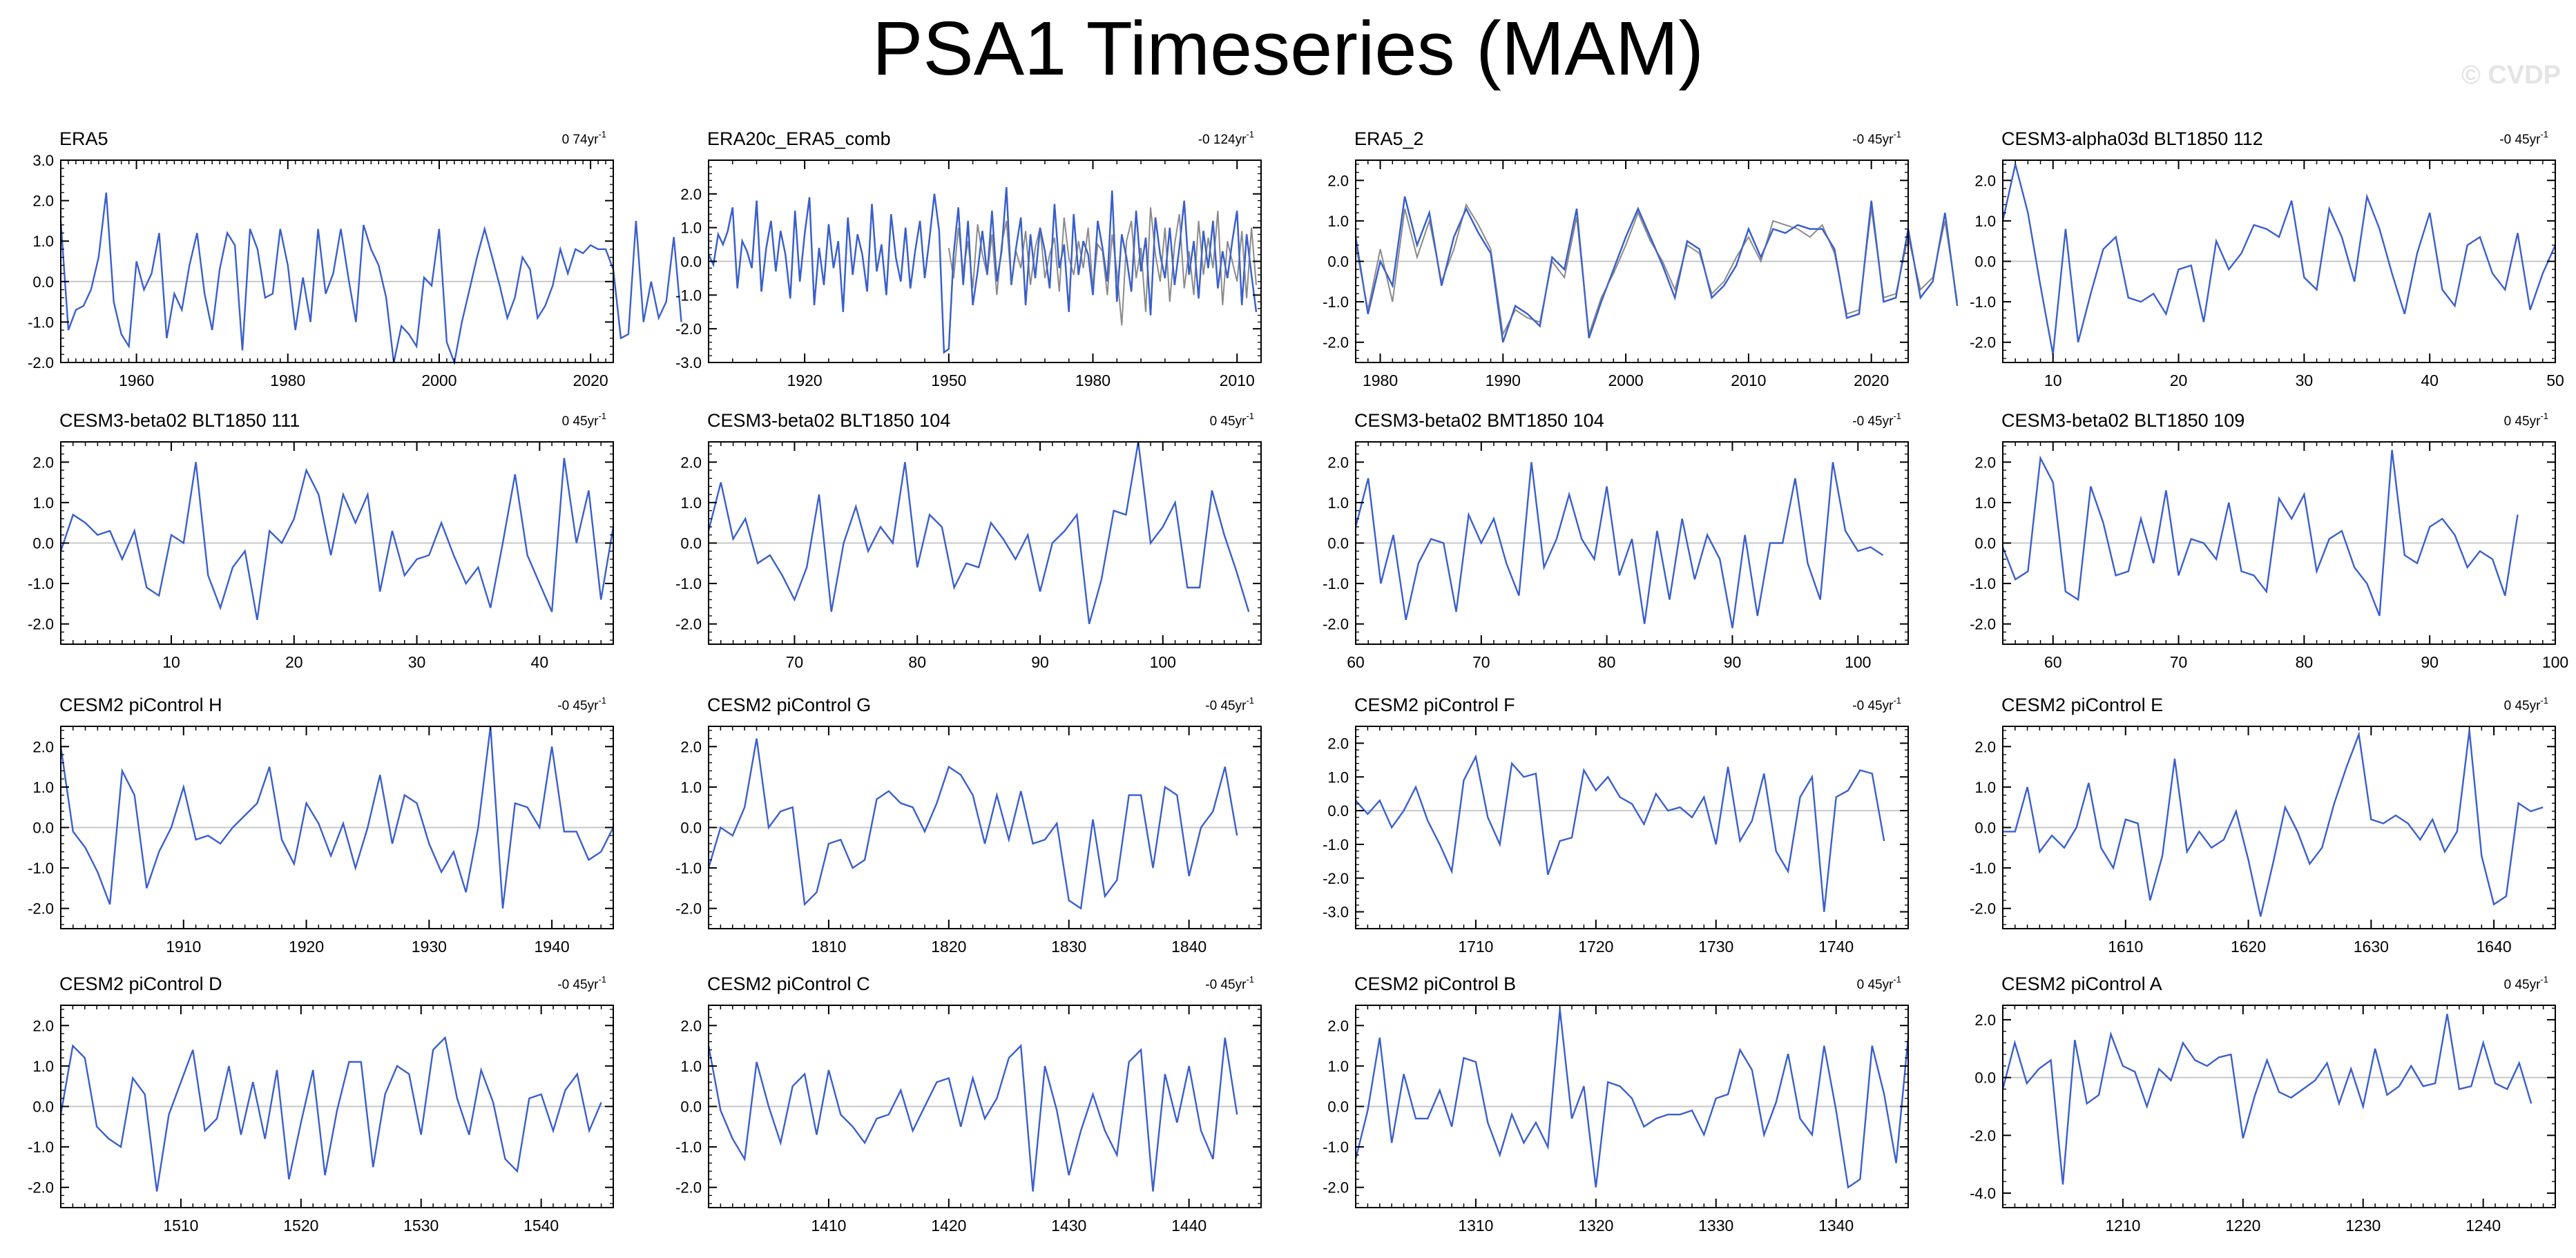 This screenshot has width=2576, height=1258. I want to click on series-line-1-overlay, so click(983, 271).